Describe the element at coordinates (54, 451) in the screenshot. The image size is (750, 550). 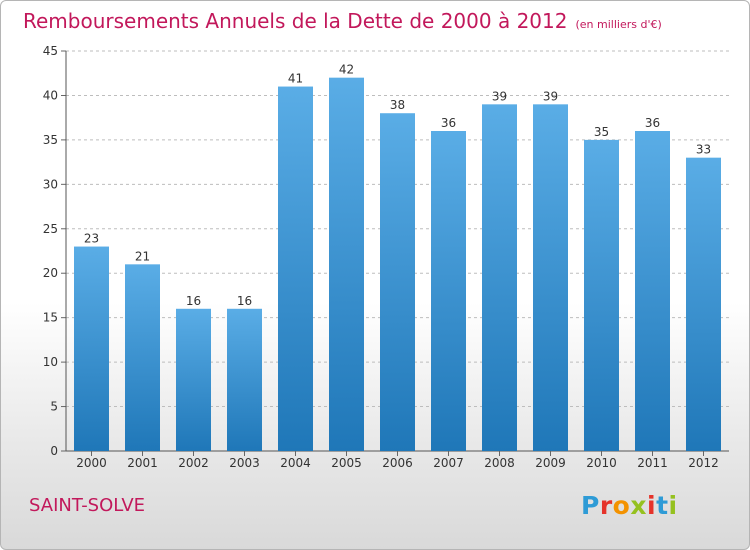
I see `y-tick-label: 0` at that location.